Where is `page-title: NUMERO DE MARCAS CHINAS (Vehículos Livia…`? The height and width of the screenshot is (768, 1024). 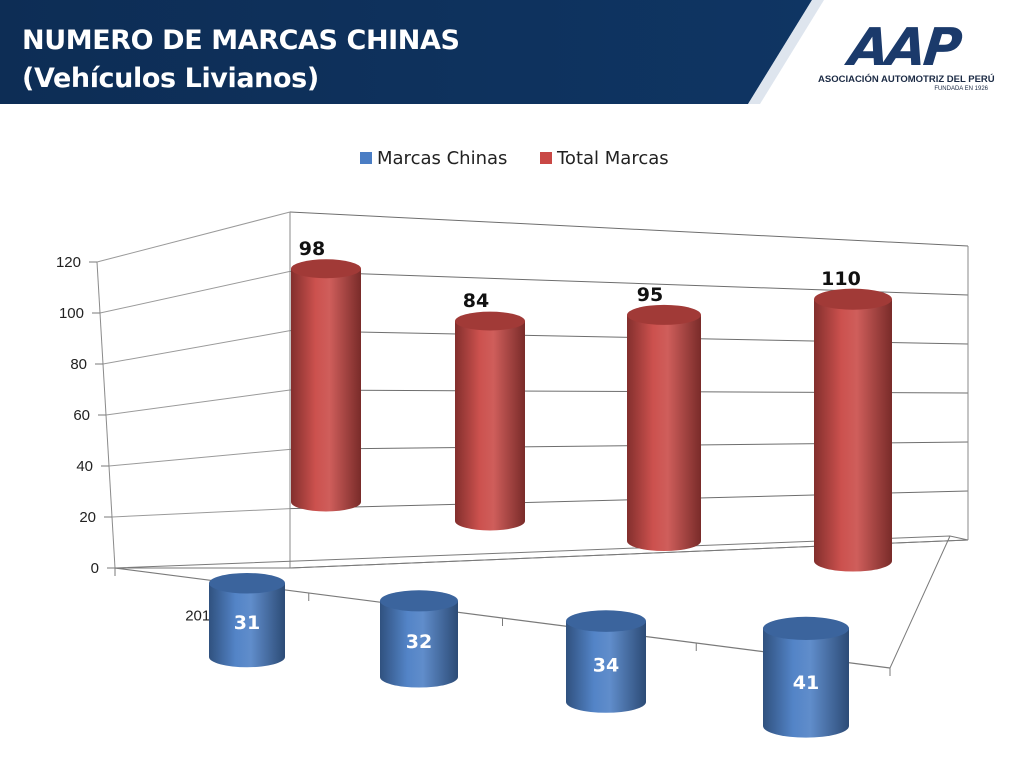
page-title: NUMERO DE MARCAS CHINAS (Vehículos Livia… is located at coordinates (241, 60).